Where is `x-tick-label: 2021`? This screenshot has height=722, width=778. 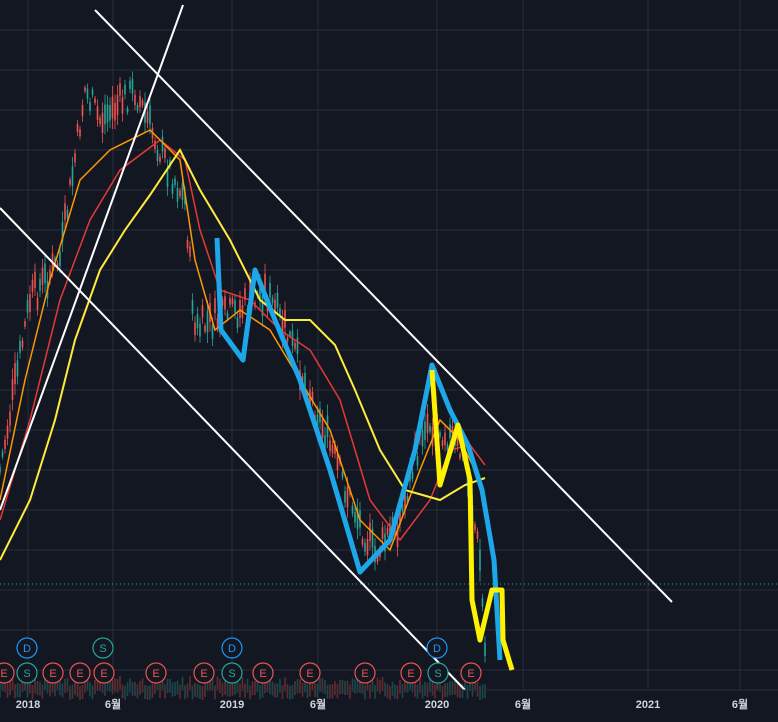
x-tick-label: 2021 is located at coordinates (648, 705).